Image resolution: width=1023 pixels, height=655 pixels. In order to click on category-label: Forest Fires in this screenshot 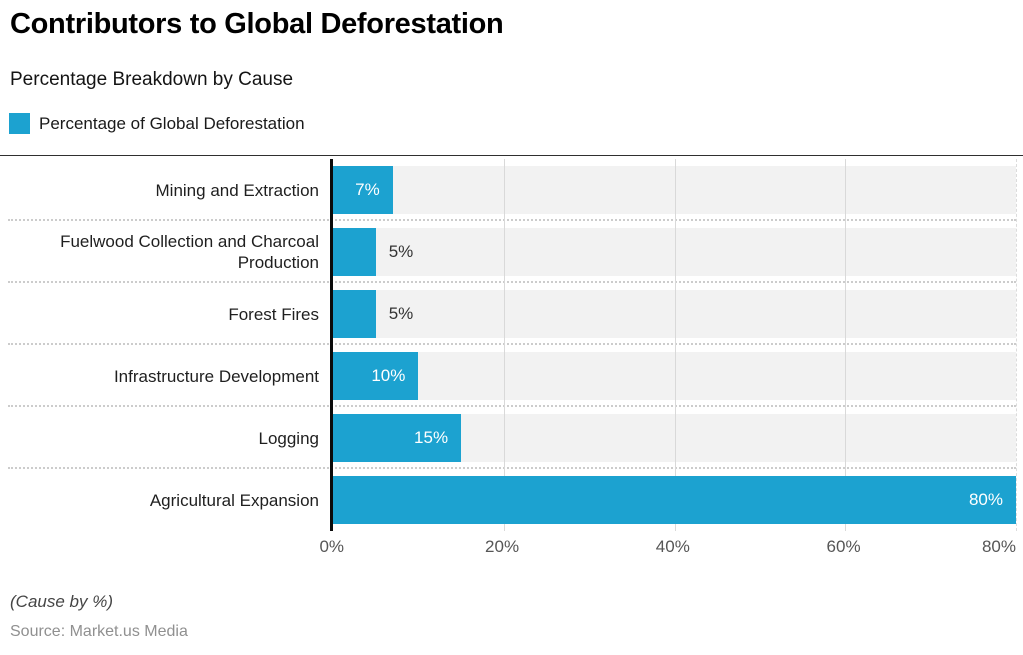, I will do `click(273, 314)`.